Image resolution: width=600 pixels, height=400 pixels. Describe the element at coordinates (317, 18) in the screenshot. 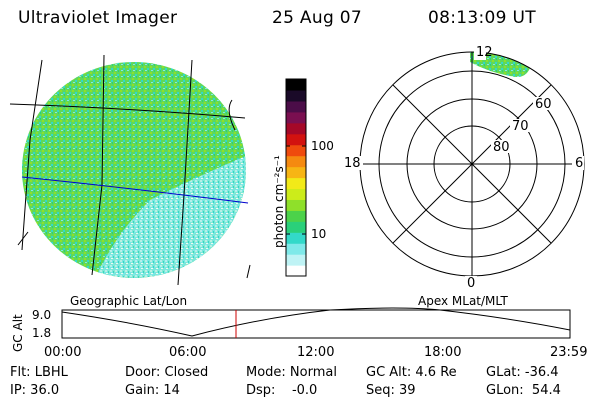

I see `date-label: 25 Aug 07` at that location.